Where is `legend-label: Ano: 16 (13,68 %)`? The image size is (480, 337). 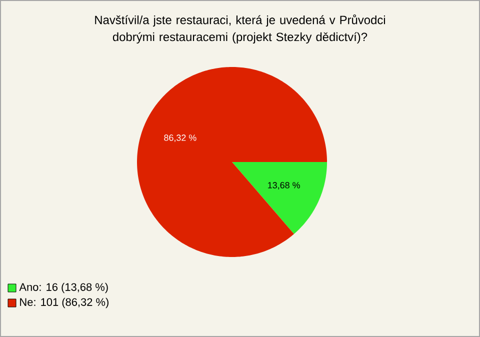
legend-label: Ano: 16 (13,68 %) is located at coordinates (63, 288).